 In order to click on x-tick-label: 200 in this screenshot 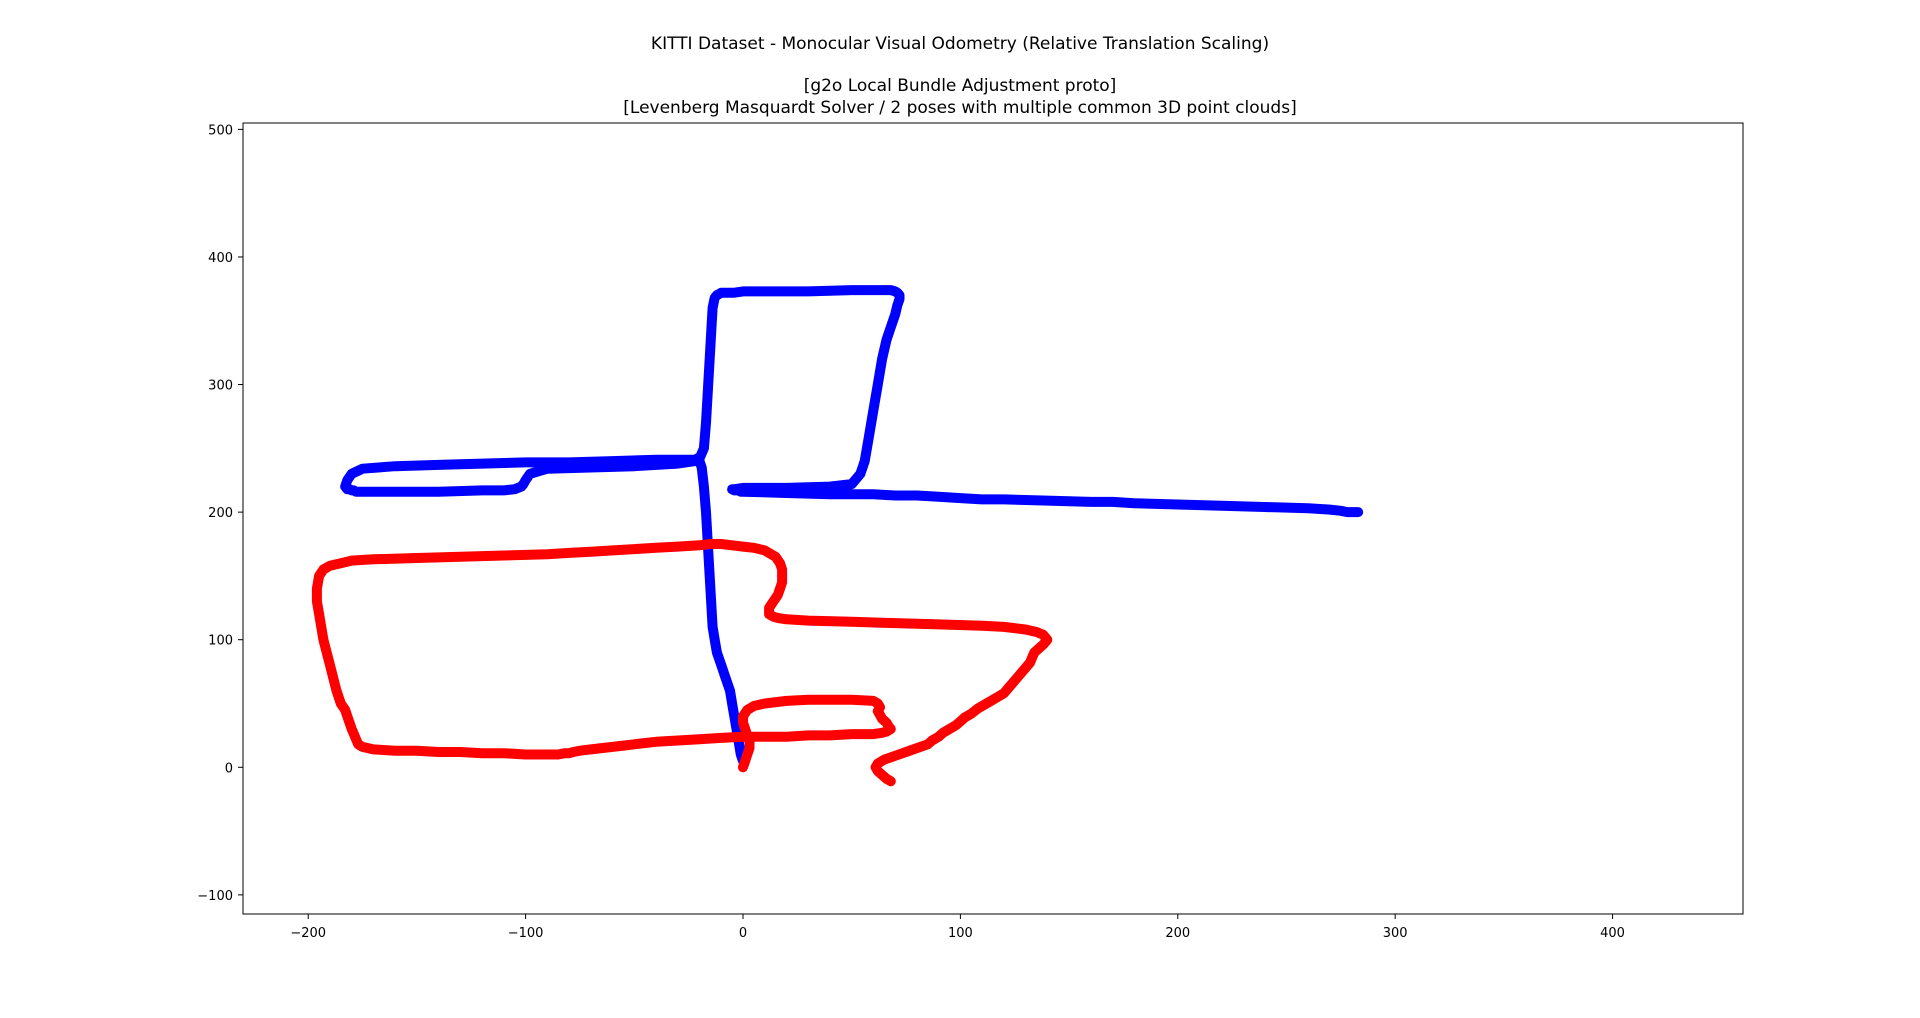, I will do `click(1177, 933)`.